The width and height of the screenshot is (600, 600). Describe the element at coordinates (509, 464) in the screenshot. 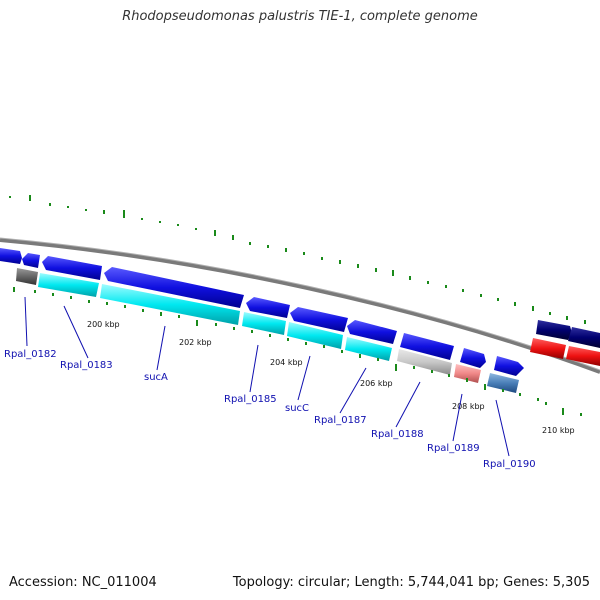

I see `gene-label: Rpal_0190` at that location.